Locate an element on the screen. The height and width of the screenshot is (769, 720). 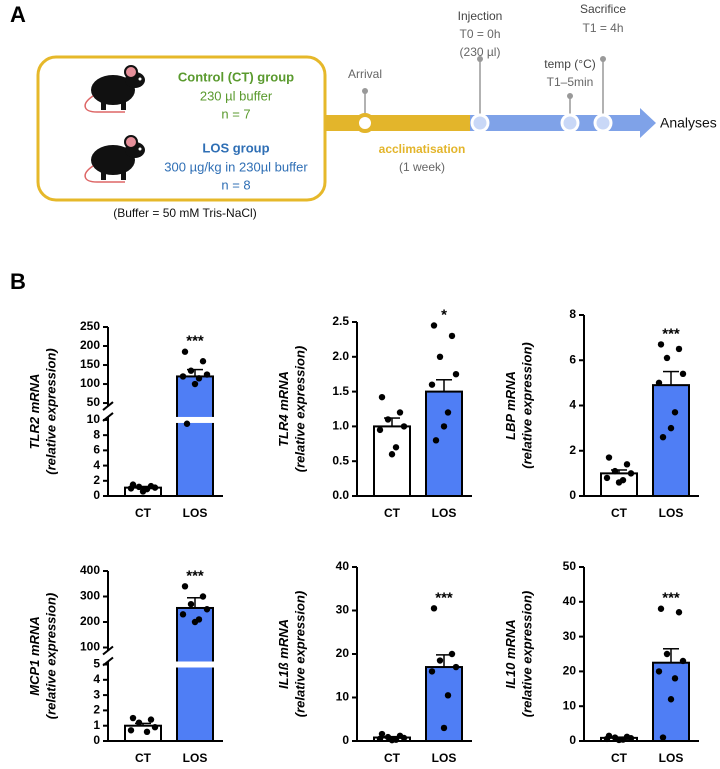
y-axis-label: IL1ß mRNA is located at coordinates (283, 654).